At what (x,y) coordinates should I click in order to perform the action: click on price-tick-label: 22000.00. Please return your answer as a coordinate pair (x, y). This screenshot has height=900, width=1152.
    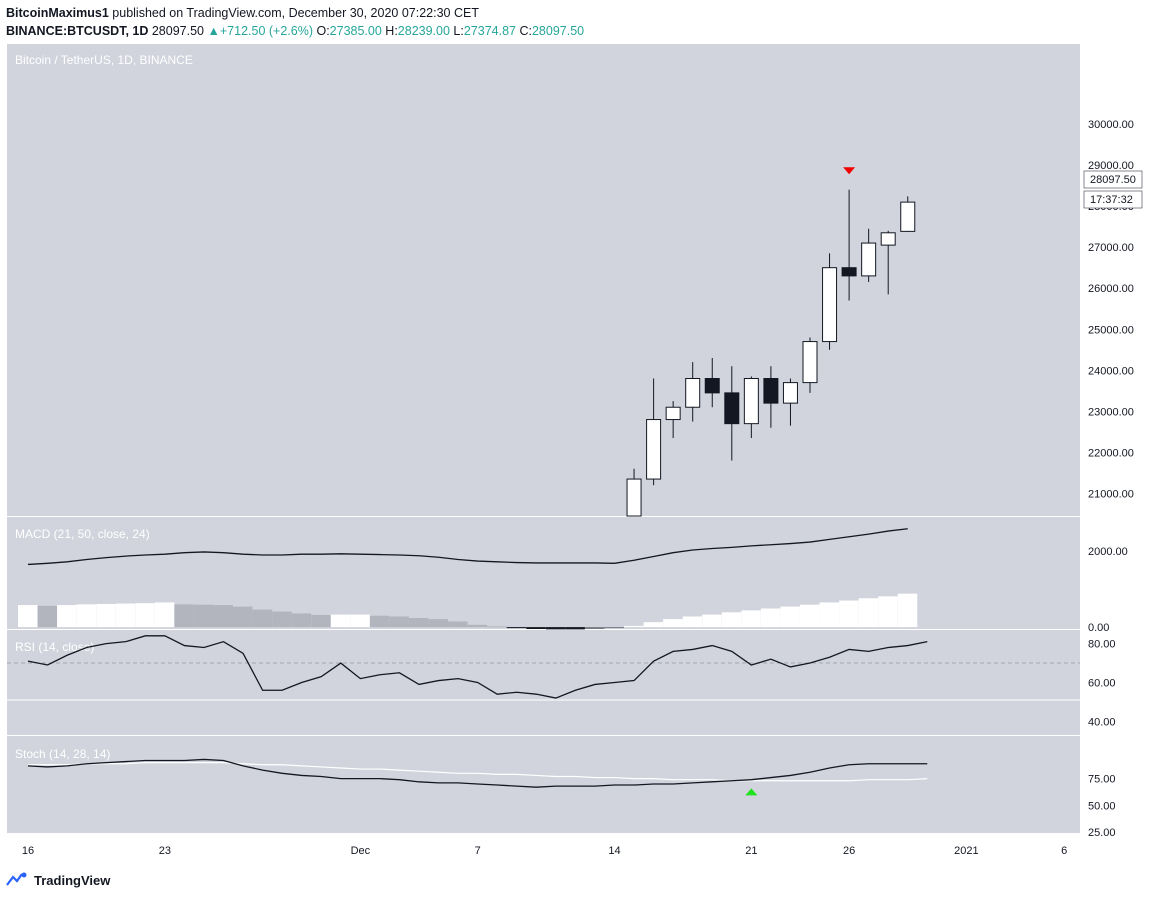
    Looking at the image, I should click on (1111, 453).